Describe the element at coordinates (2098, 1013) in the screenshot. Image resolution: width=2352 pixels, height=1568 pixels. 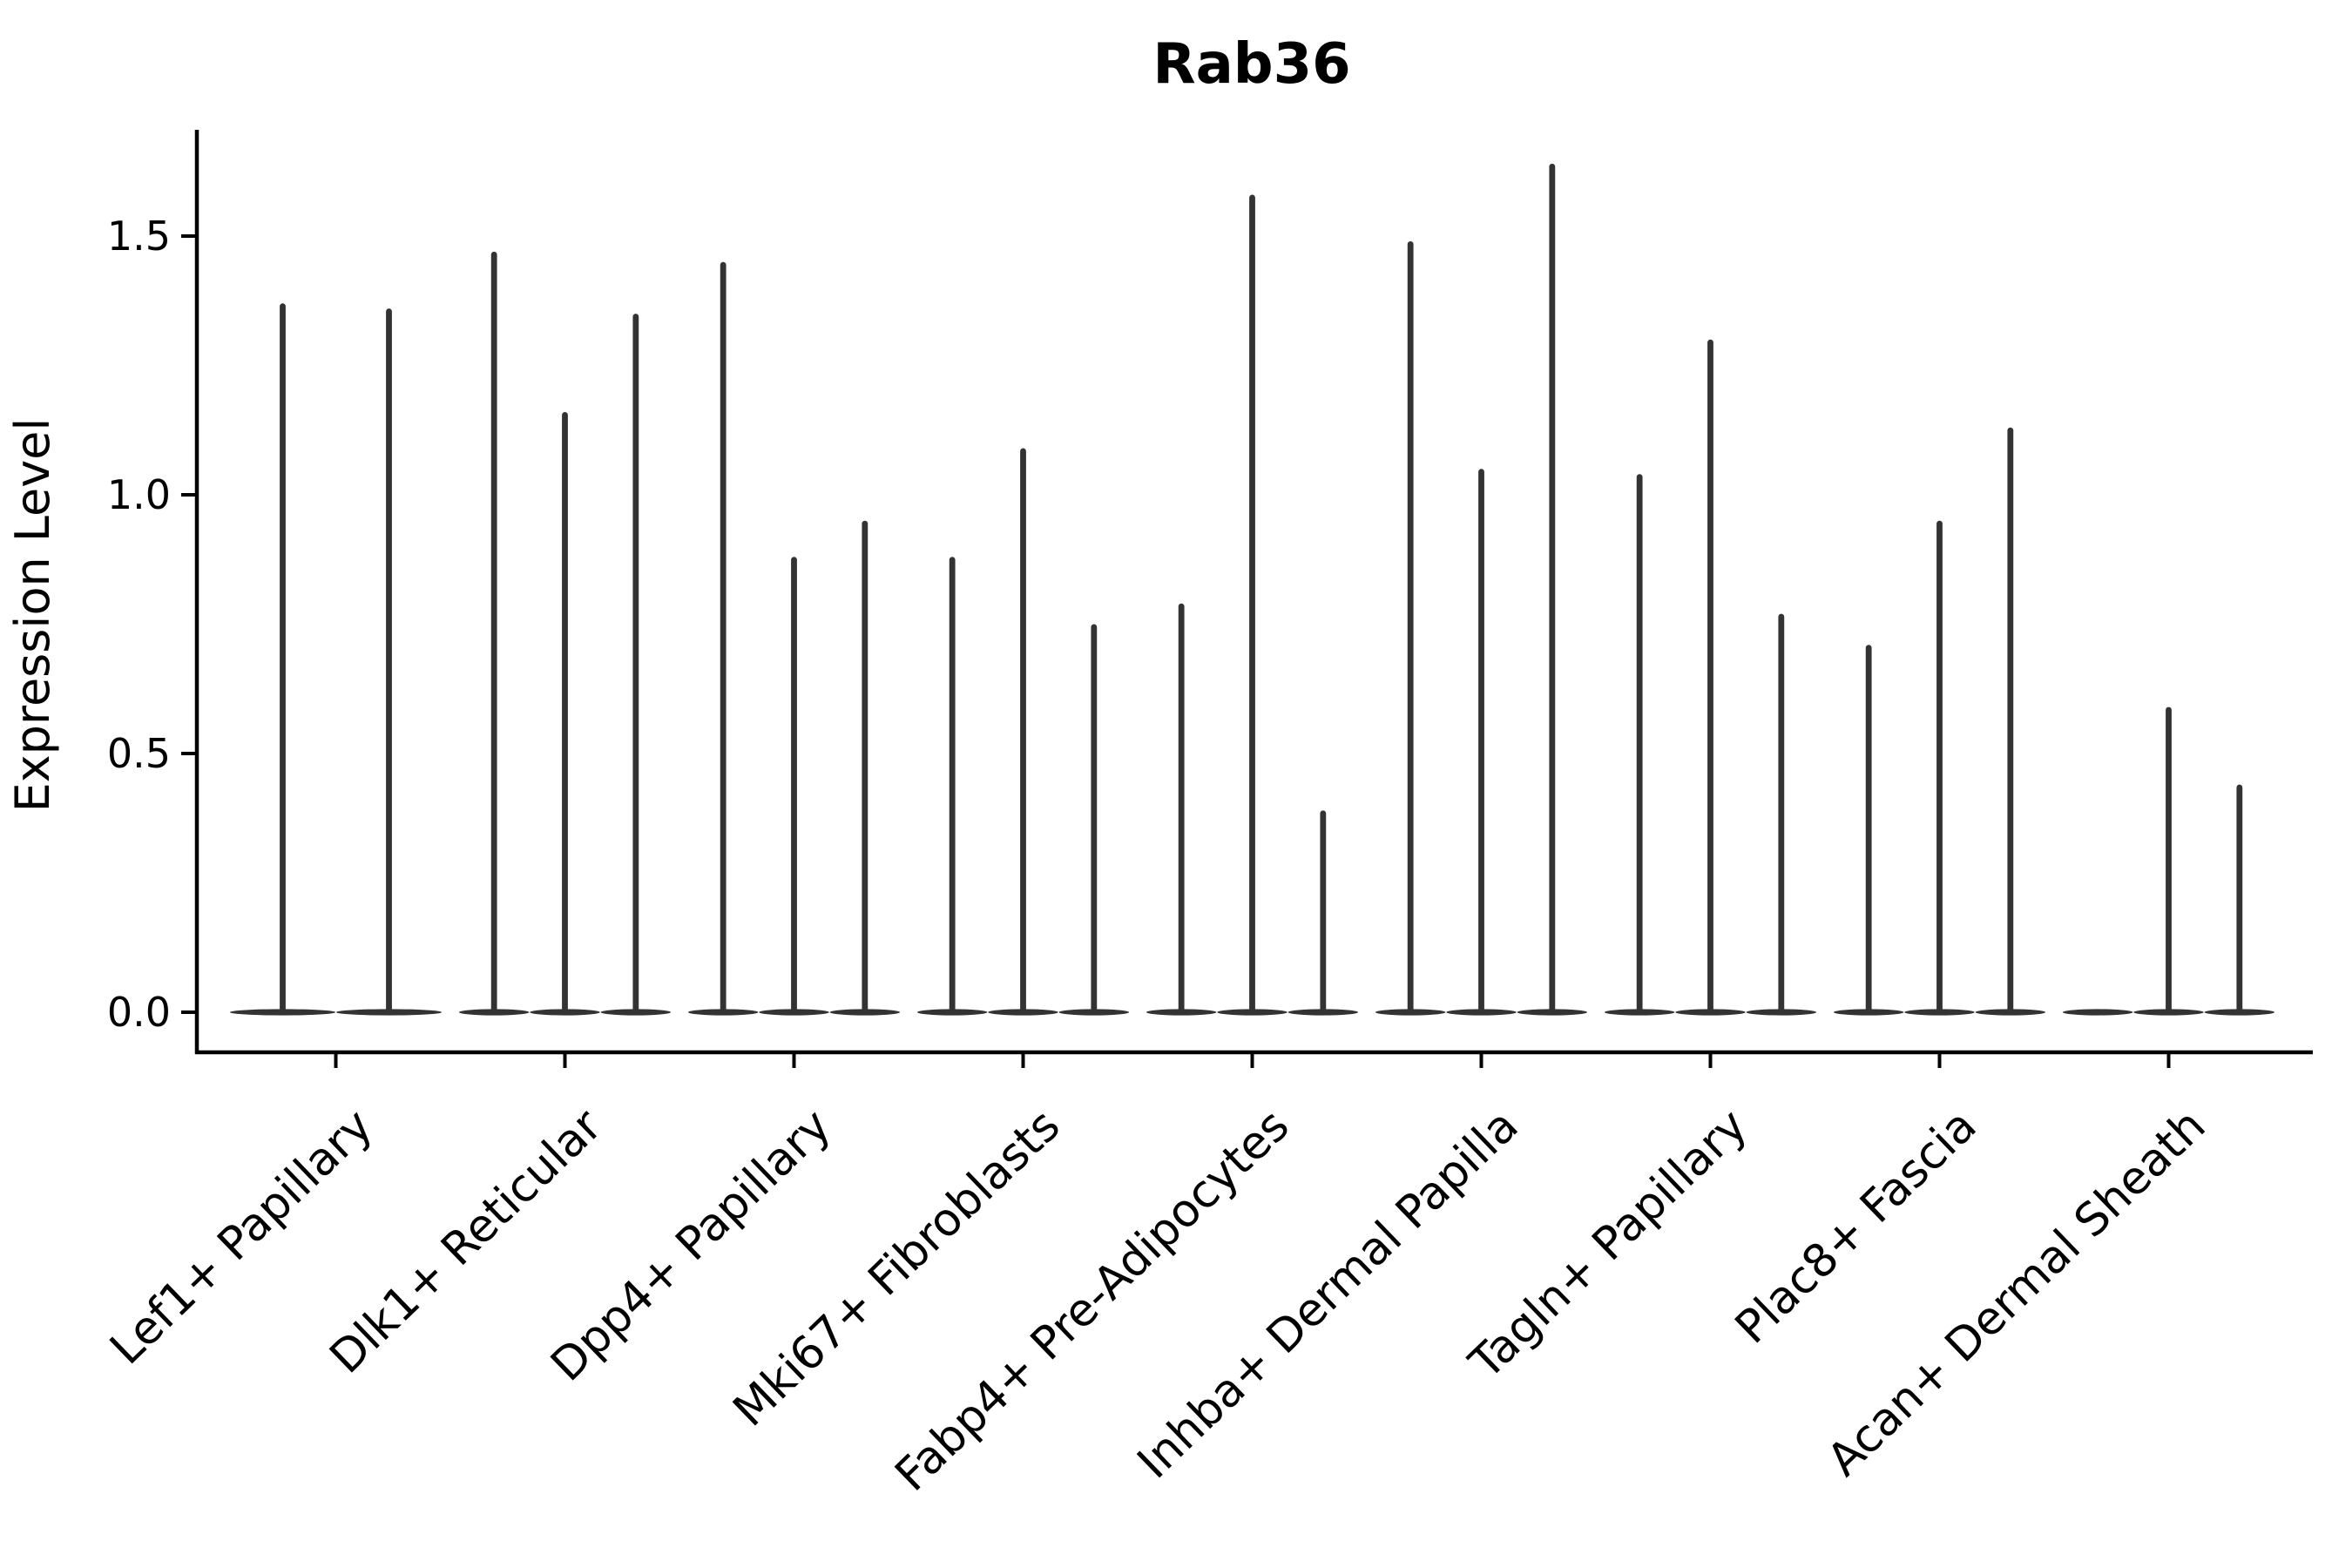
I see `violin-base` at that location.